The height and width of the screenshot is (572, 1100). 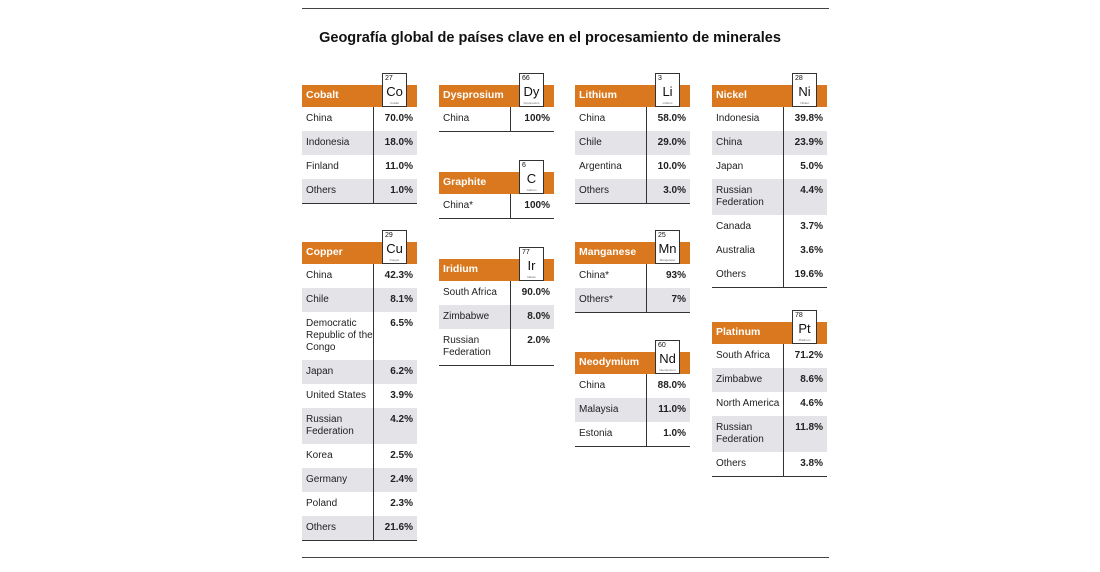 What do you see at coordinates (805, 143) in the screenshot?
I see `share-value: 23.9%` at bounding box center [805, 143].